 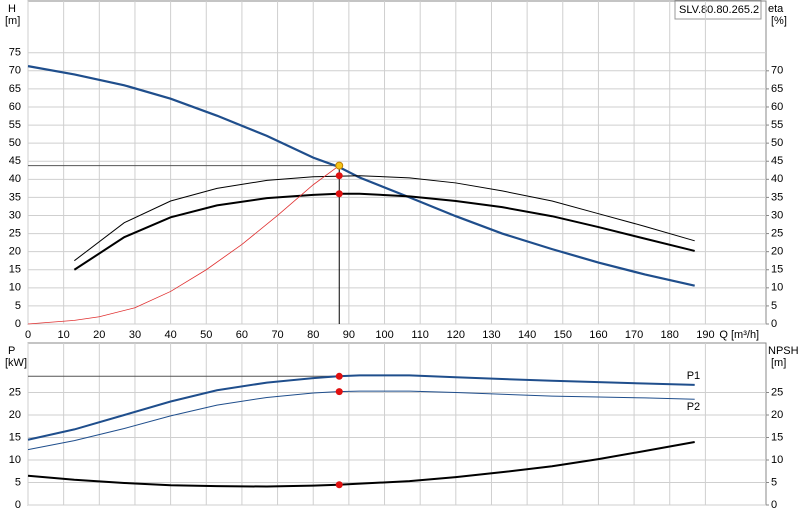 I want to click on x-tick-label: 140, so click(x=527, y=335).